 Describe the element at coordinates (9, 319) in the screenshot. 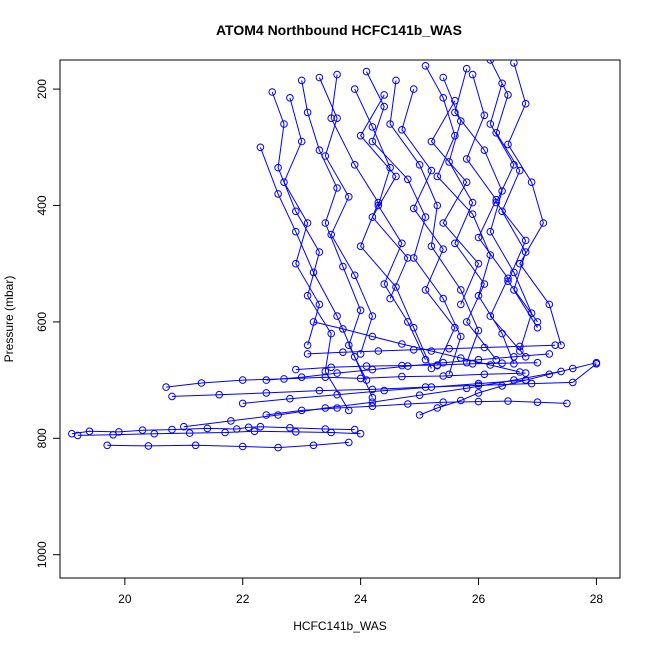

I see `y-axis-label: Pressure (mbar)` at that location.